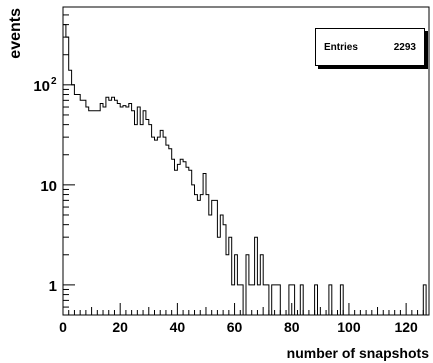 Image resolution: width=433 pixels, height=363 pixels. What do you see at coordinates (404, 47) in the screenshot?
I see `stats-value: 2293` at bounding box center [404, 47].